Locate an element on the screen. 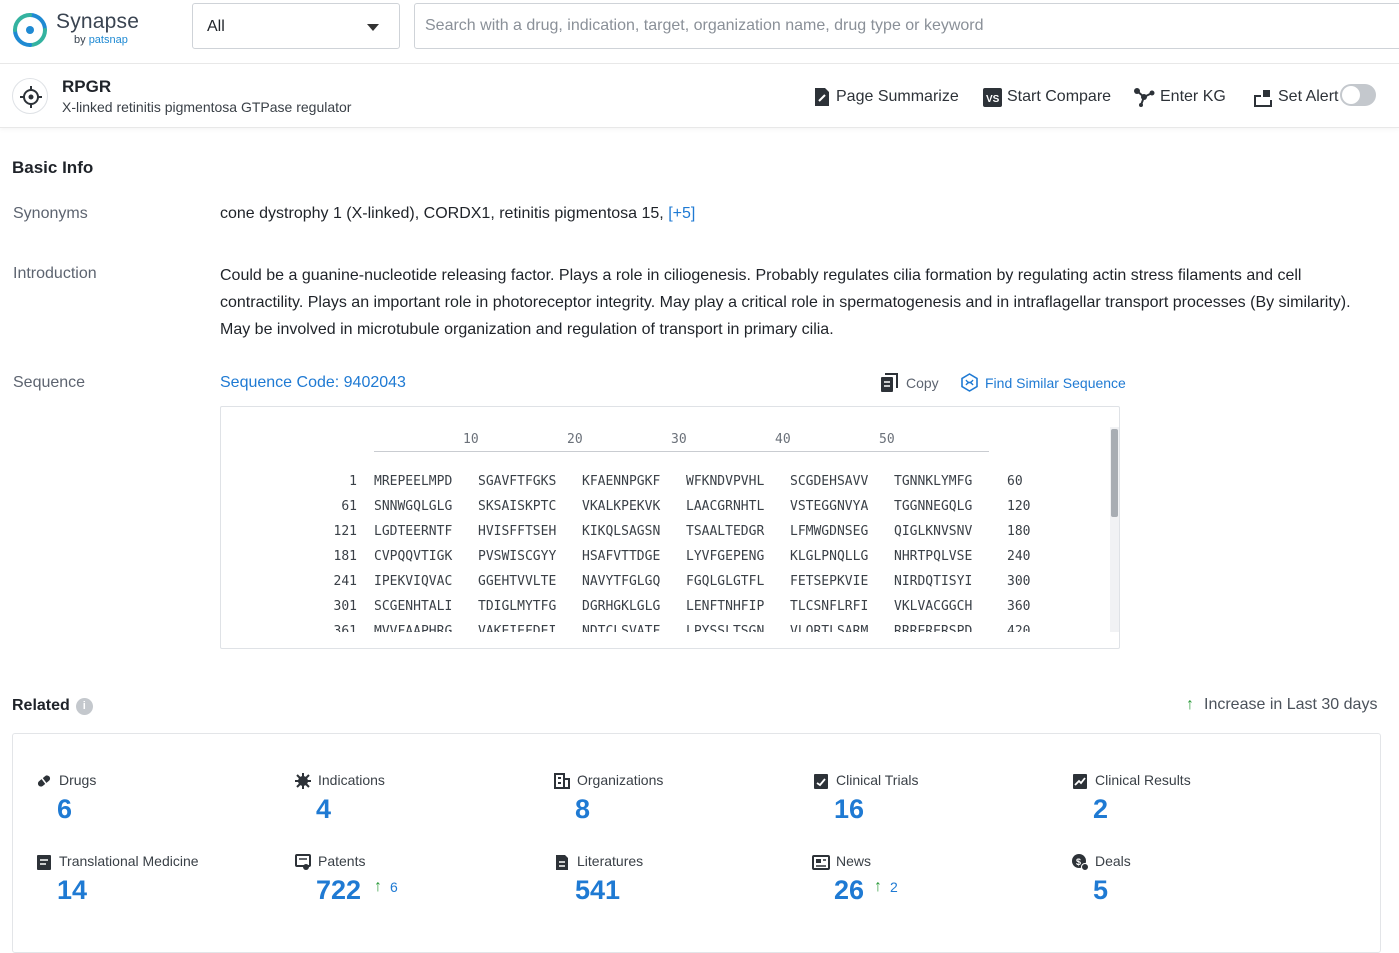 Image resolution: width=1399 pixels, height=953 pixels. sequence-block: FGQLGLGTFL is located at coordinates (725, 581).